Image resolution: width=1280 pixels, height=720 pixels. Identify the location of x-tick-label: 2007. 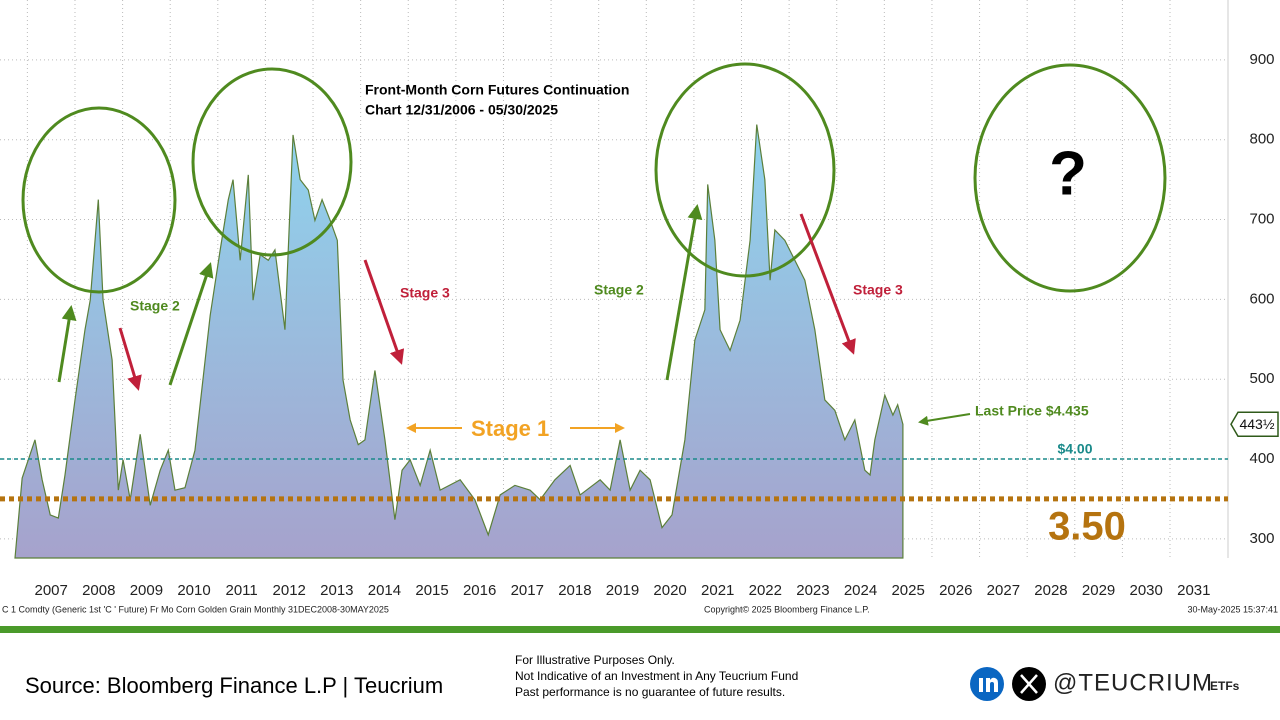
(50, 590).